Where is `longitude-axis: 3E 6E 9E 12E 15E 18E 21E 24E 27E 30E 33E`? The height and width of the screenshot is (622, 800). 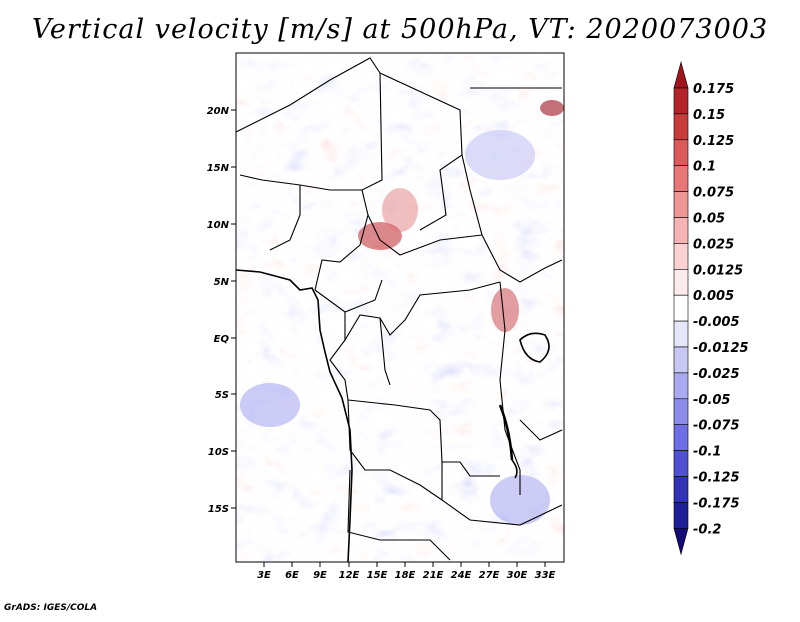 longitude-axis: 3E 6E 9E 12E 15E 18E 21E 24E 27E 30E 33E is located at coordinates (406, 571).